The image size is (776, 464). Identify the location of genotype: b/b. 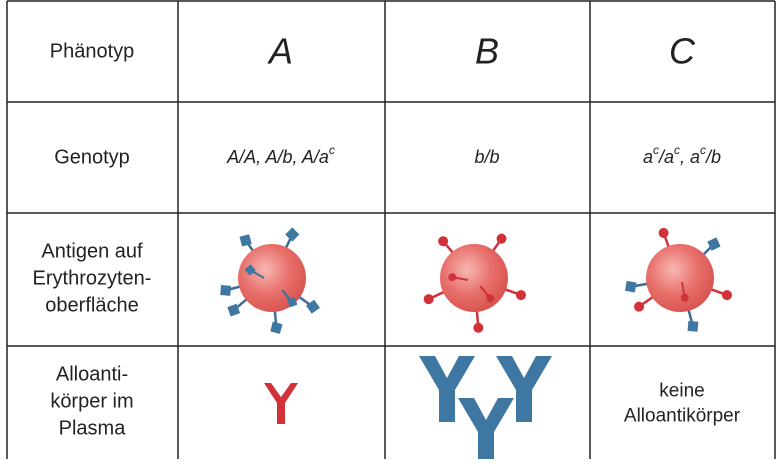
(486, 157).